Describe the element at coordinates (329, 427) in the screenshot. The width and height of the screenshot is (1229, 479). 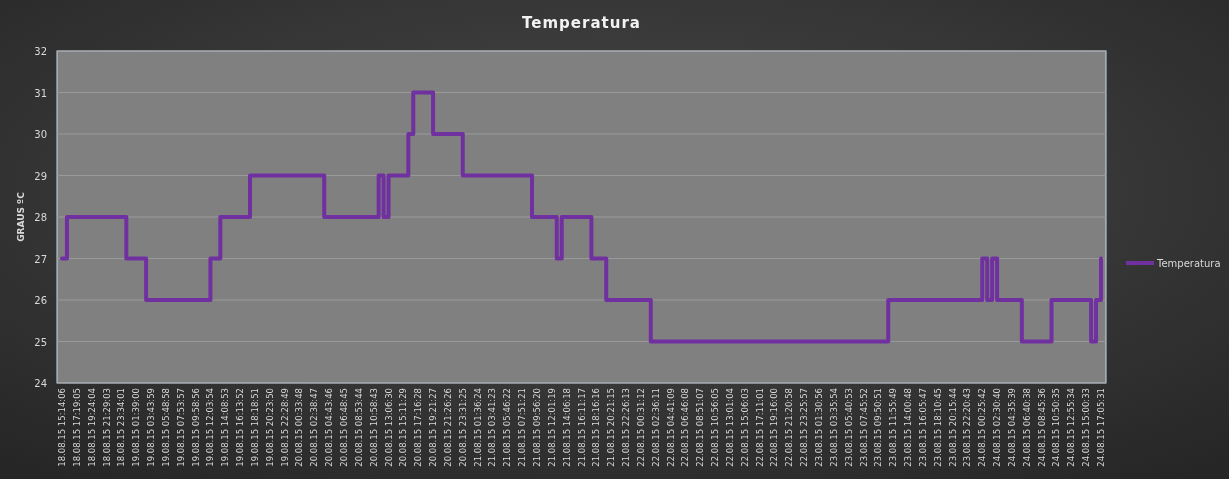
I see `x-tick-label: 20.08.15 04:43:46` at that location.